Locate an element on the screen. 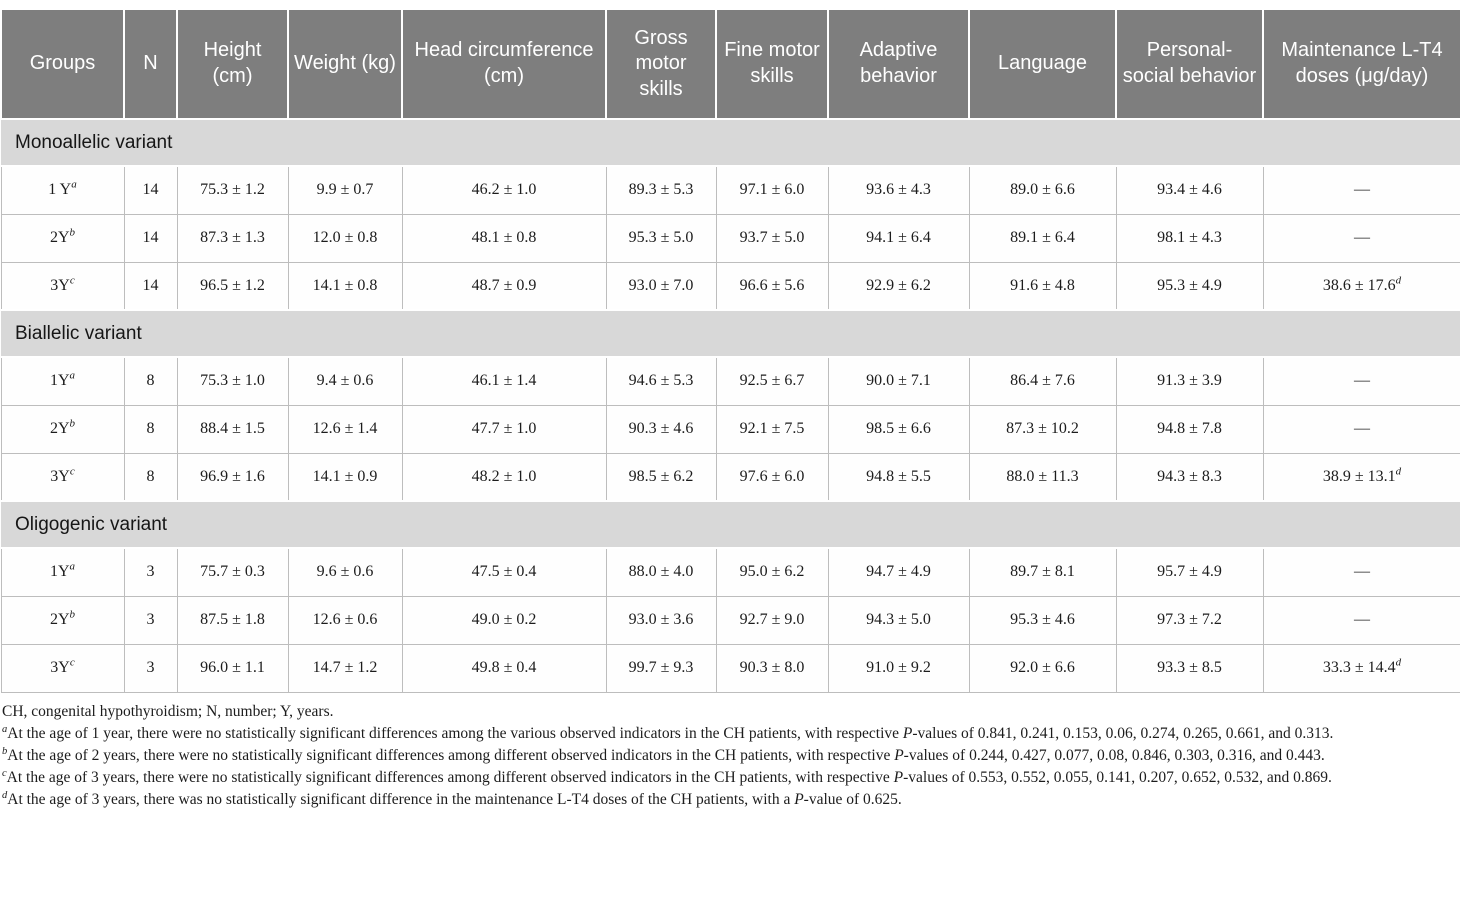 The width and height of the screenshot is (1460, 912). cell-personal-social: 95.7 ± 4.9 is located at coordinates (1189, 572).